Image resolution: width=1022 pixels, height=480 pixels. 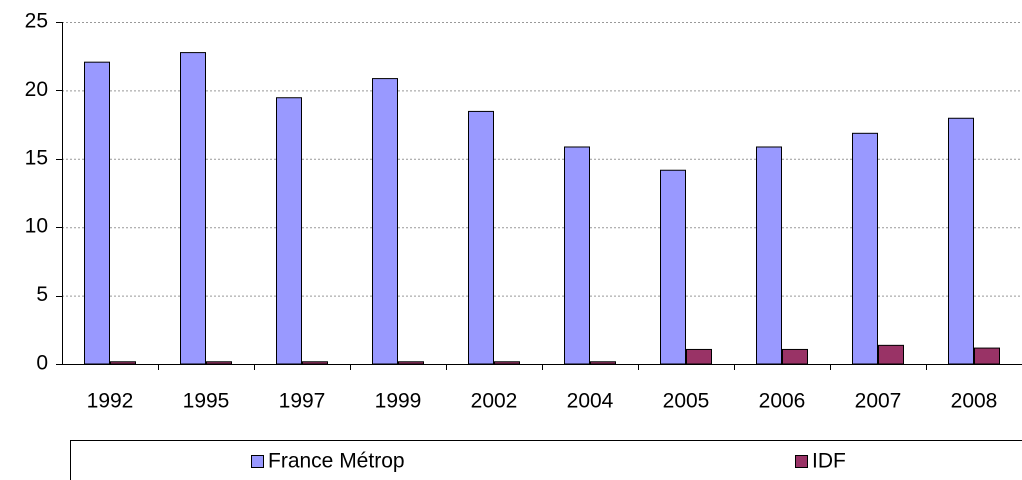 What do you see at coordinates (42, 363) in the screenshot?
I see `y-tick-label: 0` at bounding box center [42, 363].